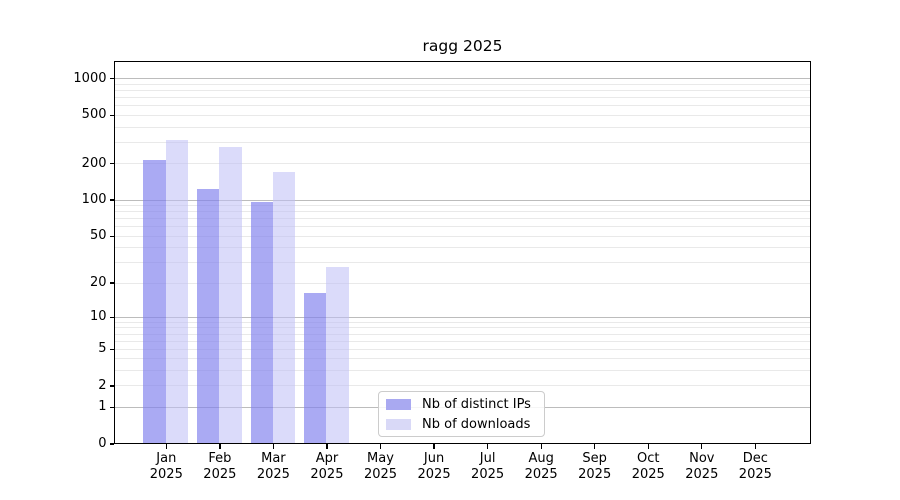  What do you see at coordinates (94, 163) in the screenshot?
I see `y-tick-label: 200` at bounding box center [94, 163].